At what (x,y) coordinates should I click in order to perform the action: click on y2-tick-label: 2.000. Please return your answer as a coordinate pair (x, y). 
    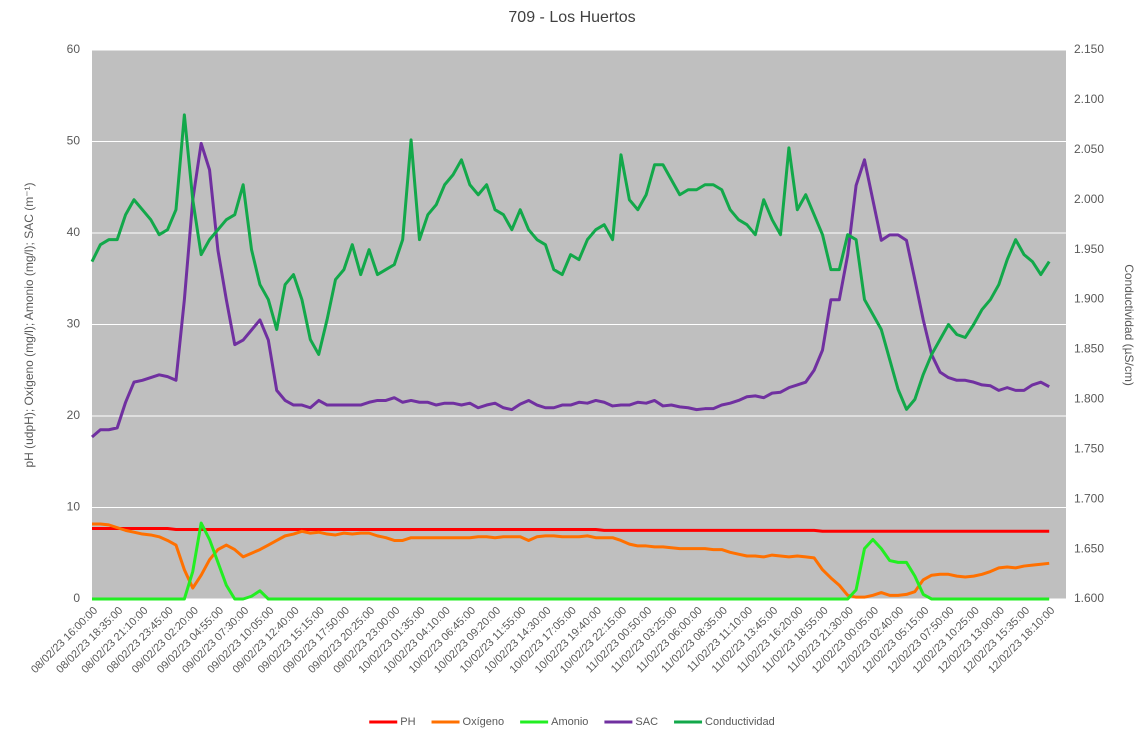
    Looking at the image, I should click on (1089, 199).